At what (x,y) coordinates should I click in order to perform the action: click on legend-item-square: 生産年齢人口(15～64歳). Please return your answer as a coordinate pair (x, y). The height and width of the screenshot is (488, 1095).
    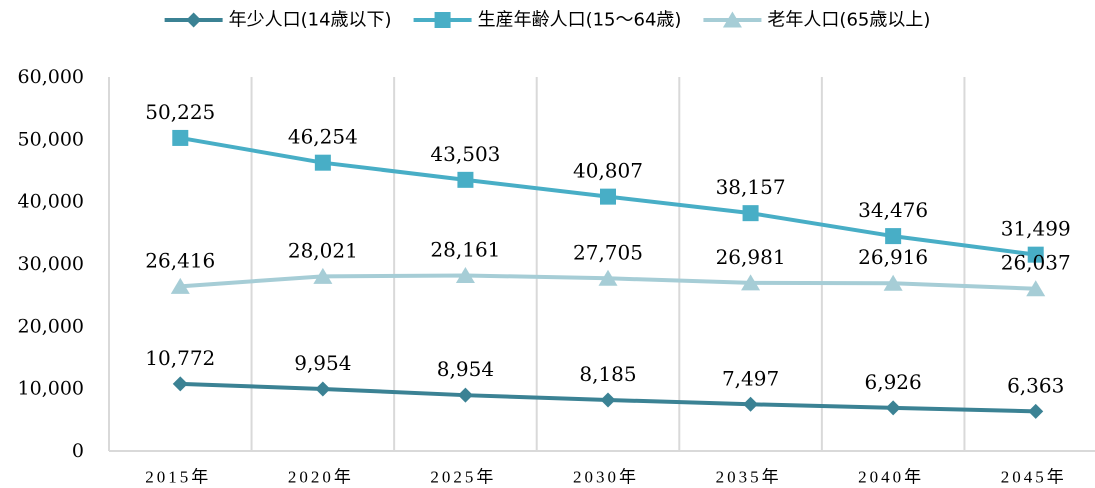
    Looking at the image, I should click on (547, 20).